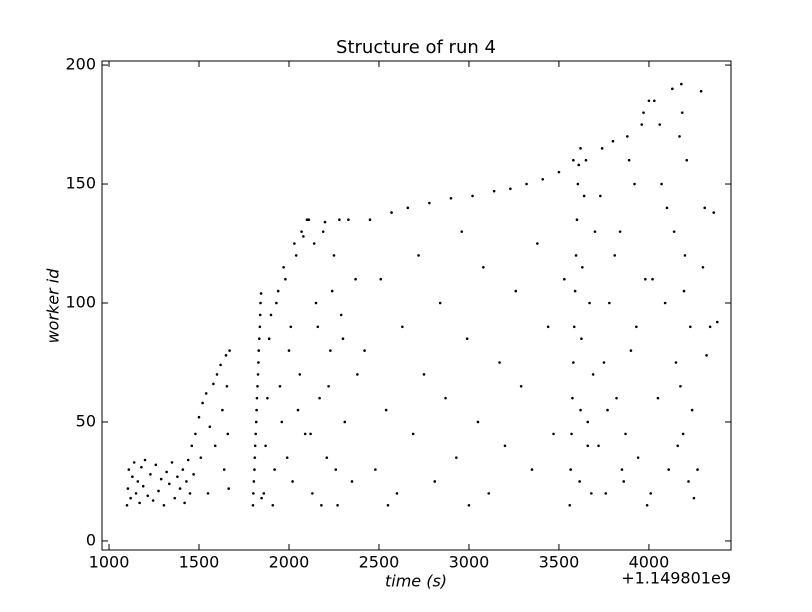 Image resolution: width=812 pixels, height=612 pixels. What do you see at coordinates (80, 183) in the screenshot?
I see `y-tick-label: 150` at bounding box center [80, 183].